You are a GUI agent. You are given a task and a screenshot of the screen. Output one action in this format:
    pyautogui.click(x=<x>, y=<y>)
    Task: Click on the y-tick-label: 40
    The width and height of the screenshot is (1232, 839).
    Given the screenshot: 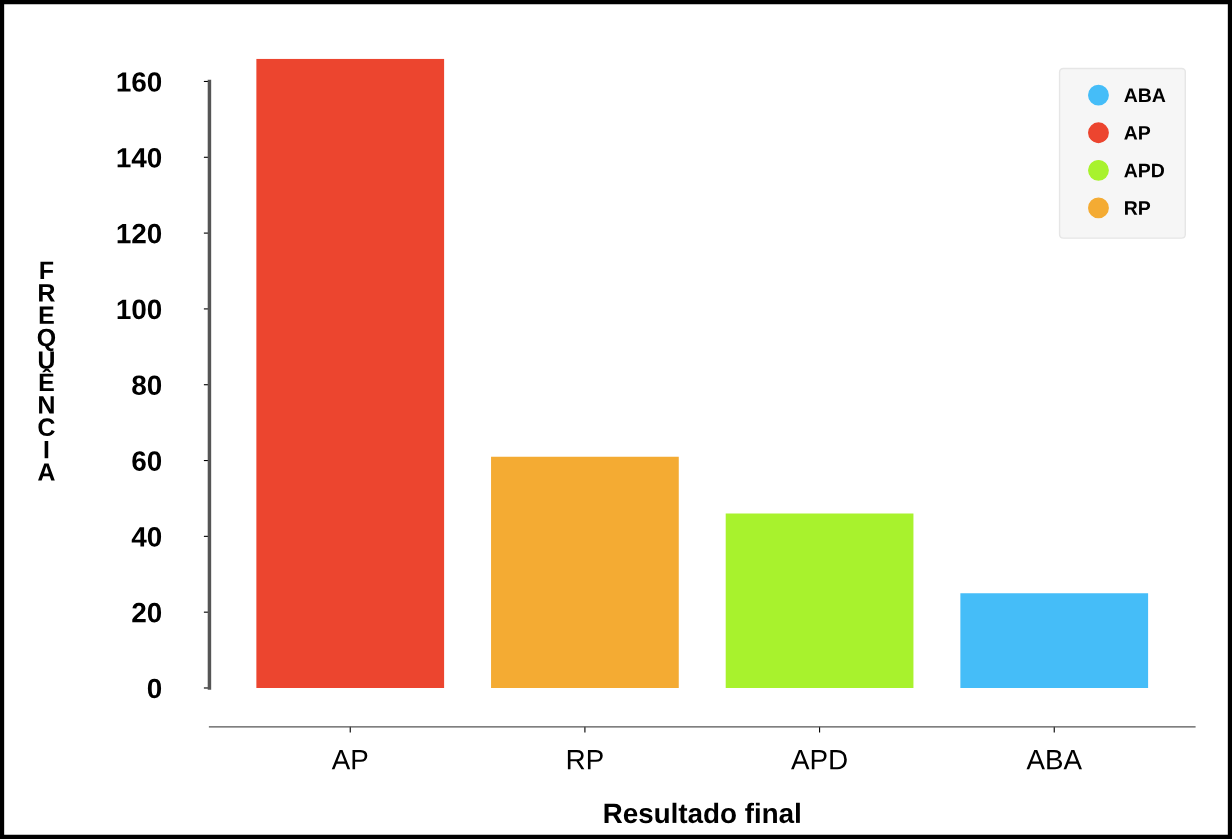 What is the action you would take?
    pyautogui.click(x=146, y=537)
    